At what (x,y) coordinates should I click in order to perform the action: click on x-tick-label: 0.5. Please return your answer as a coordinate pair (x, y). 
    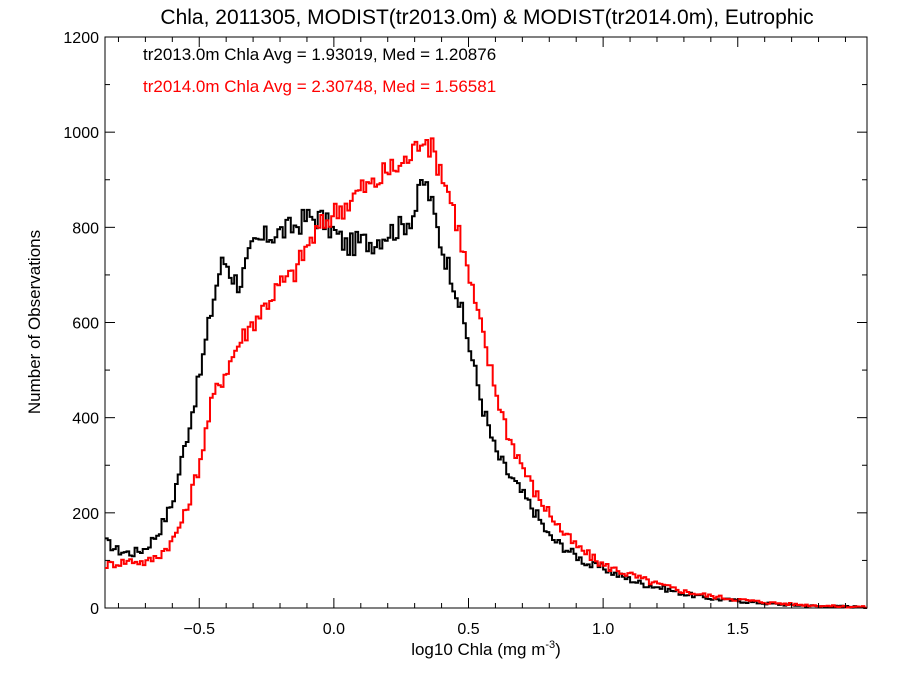
    Looking at the image, I should click on (468, 629).